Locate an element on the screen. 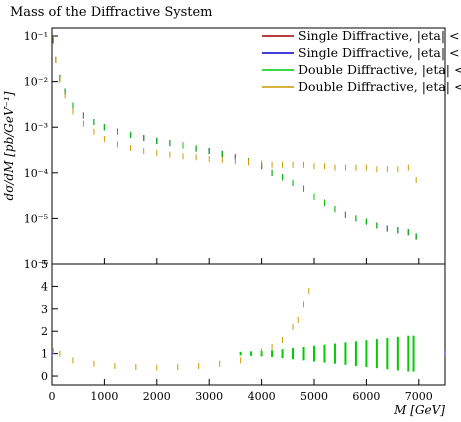 The image size is (461, 422). x-tick-label-0: 0 is located at coordinates (52, 396).